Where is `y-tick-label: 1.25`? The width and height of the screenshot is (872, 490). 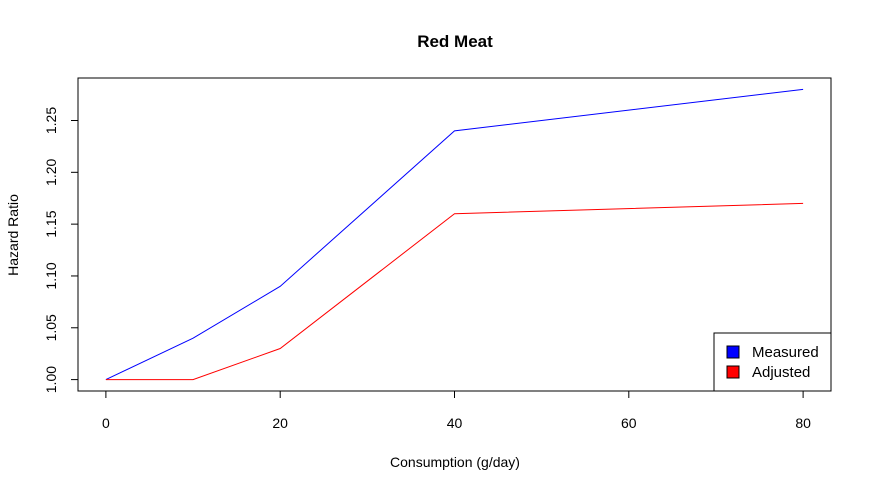 y-tick-label: 1.25 is located at coordinates (51, 120).